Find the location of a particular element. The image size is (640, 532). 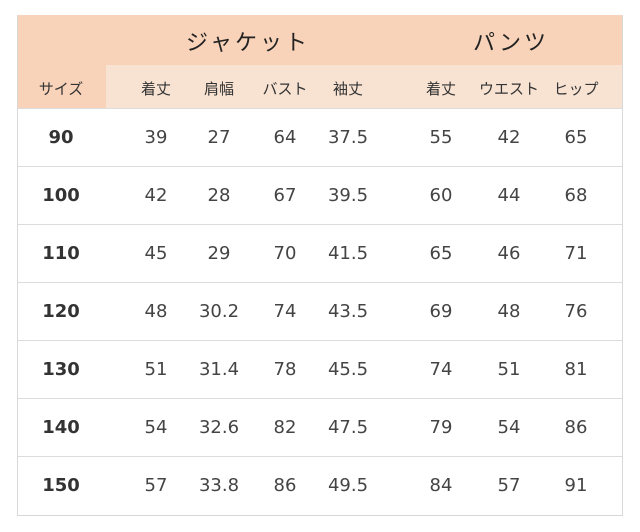

table-row: 140 54 32.6 82 47.5 79 54 86 is located at coordinates (320, 427).